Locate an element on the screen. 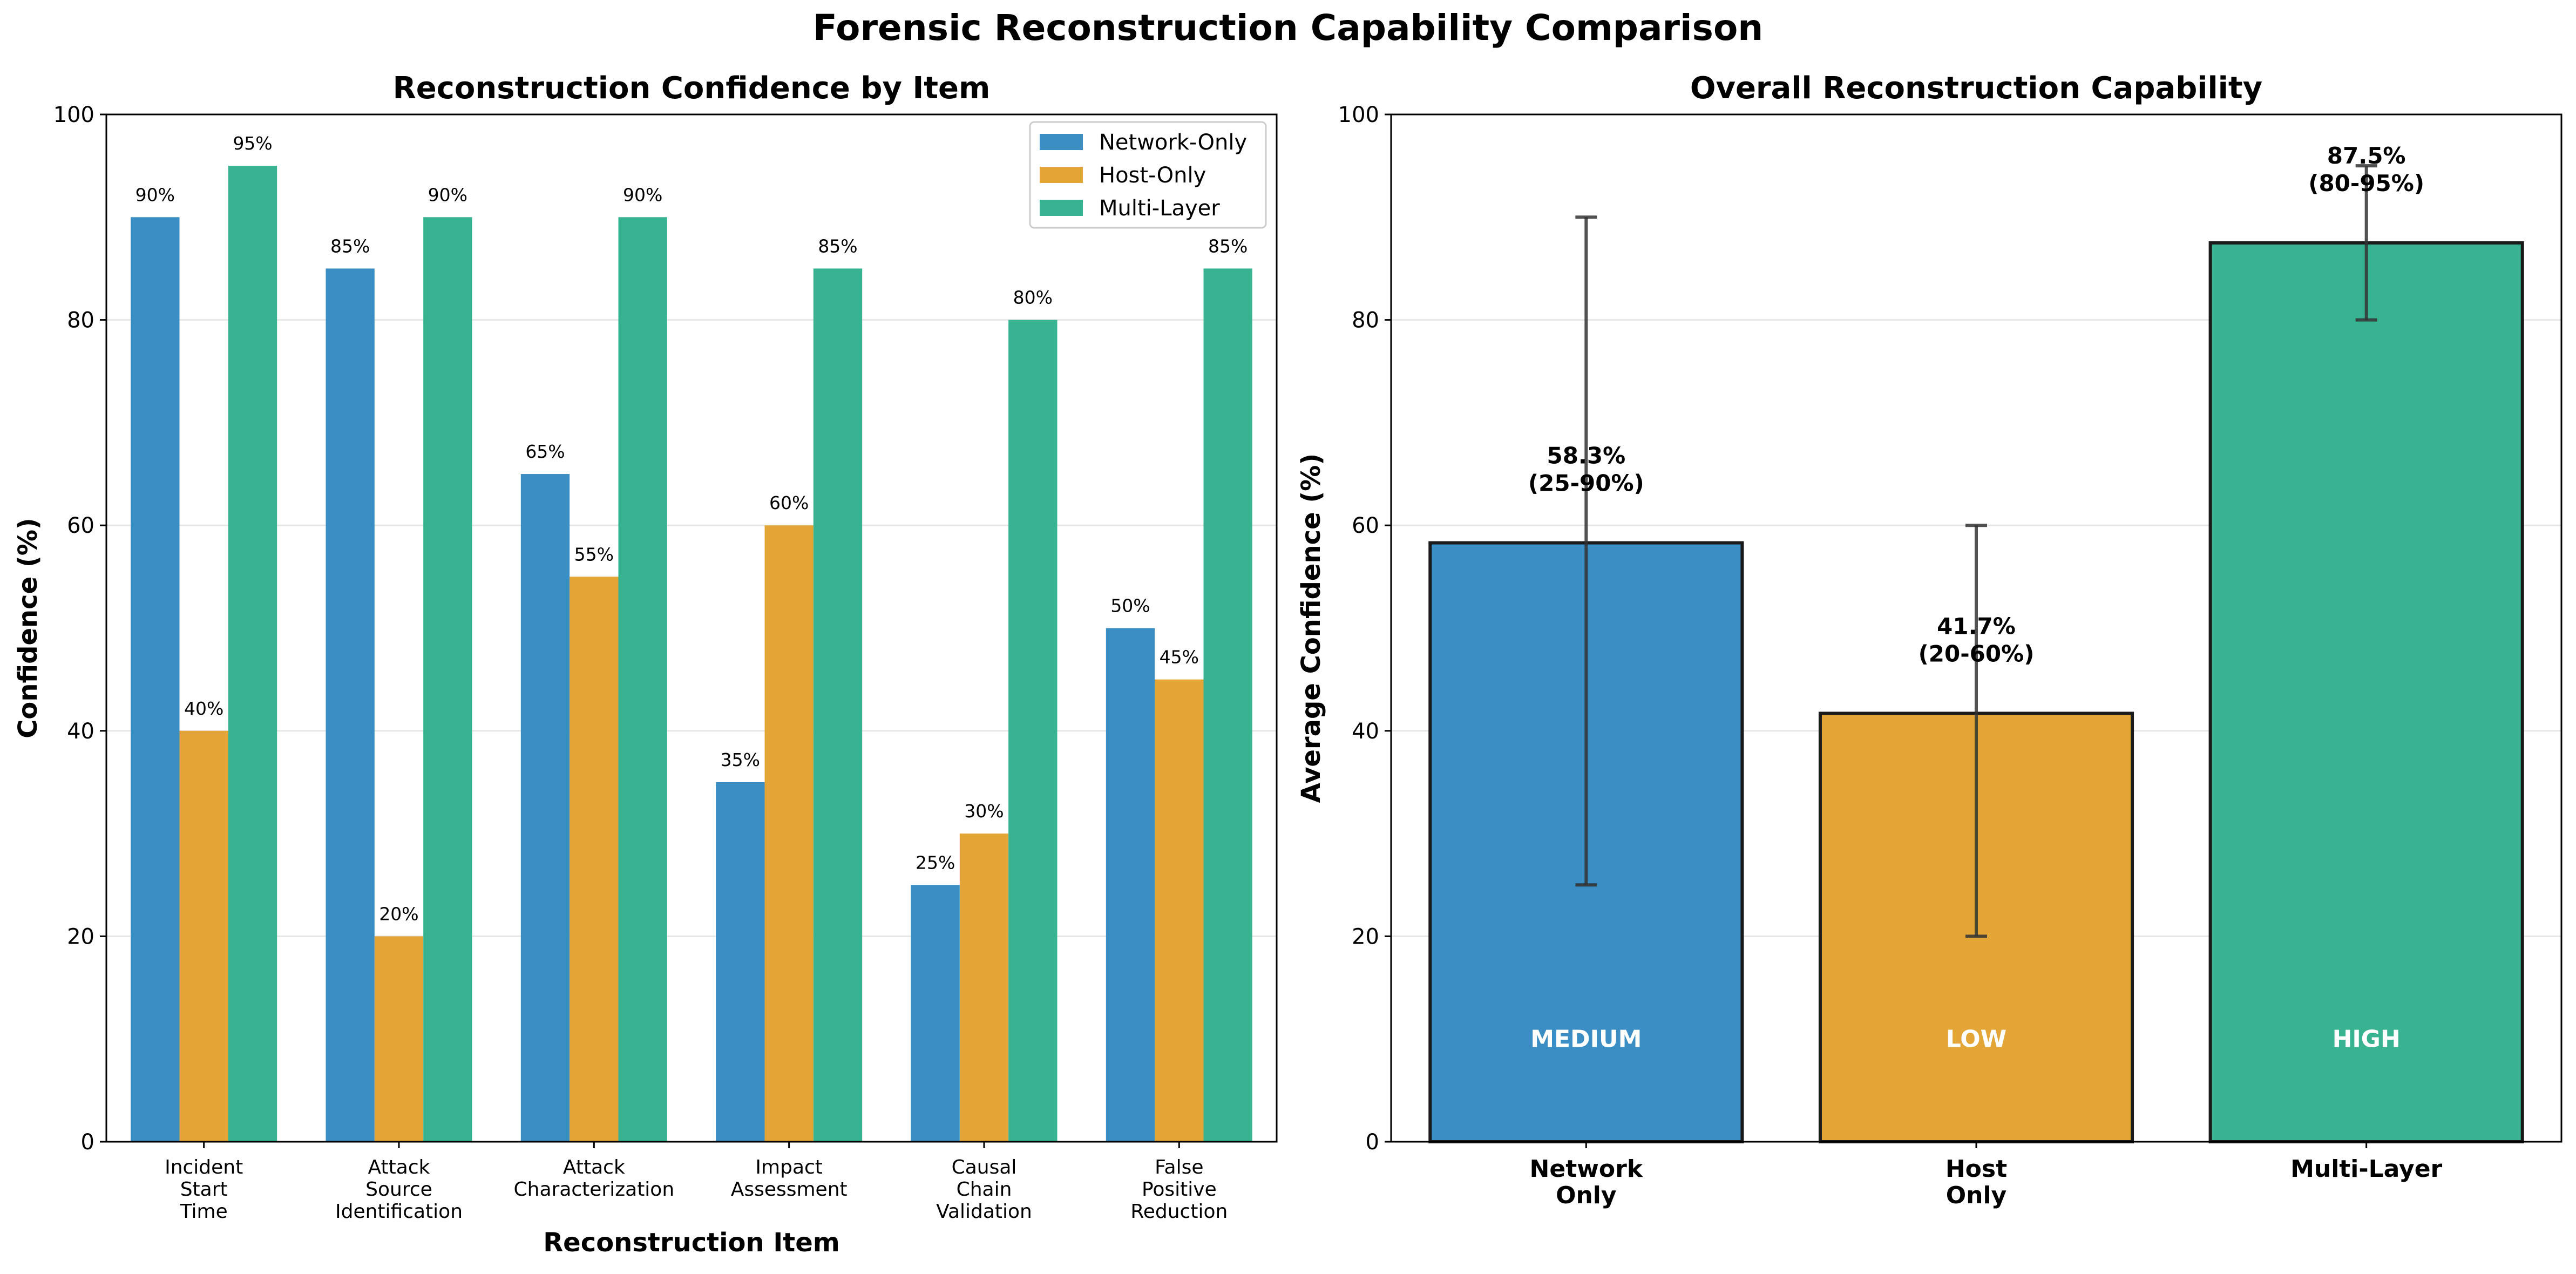 The height and width of the screenshot is (1274, 2576). x-tick-label: Causal Chain Validation is located at coordinates (984, 1189).